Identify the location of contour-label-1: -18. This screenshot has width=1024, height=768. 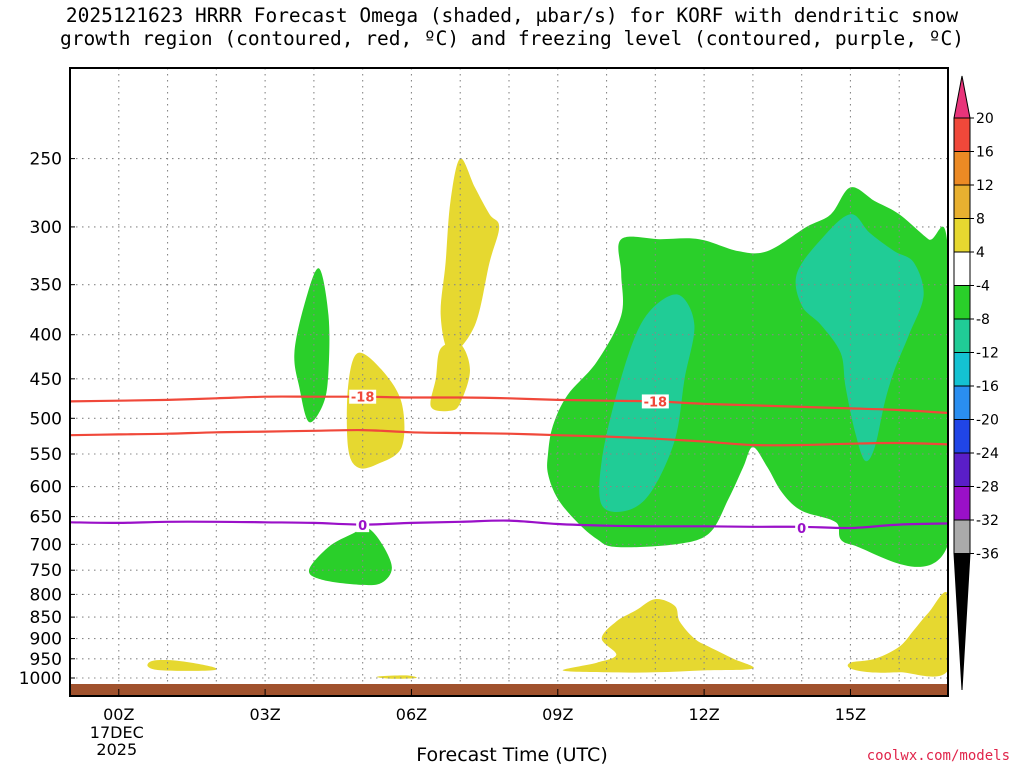
(656, 402).